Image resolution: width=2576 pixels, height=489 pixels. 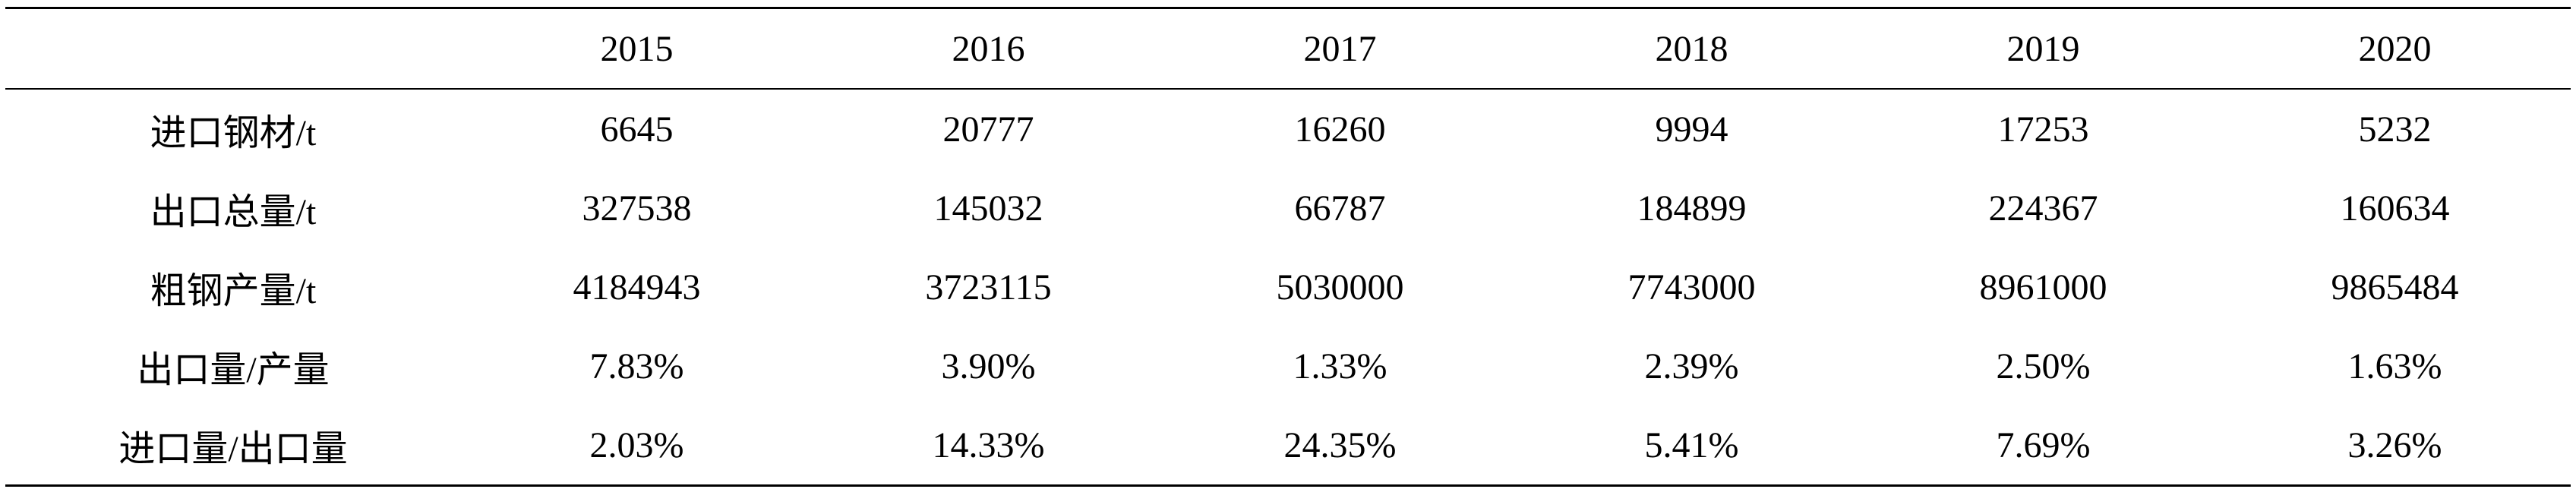 What do you see at coordinates (2043, 287) in the screenshot?
I see `table-cell: 8961000` at bounding box center [2043, 287].